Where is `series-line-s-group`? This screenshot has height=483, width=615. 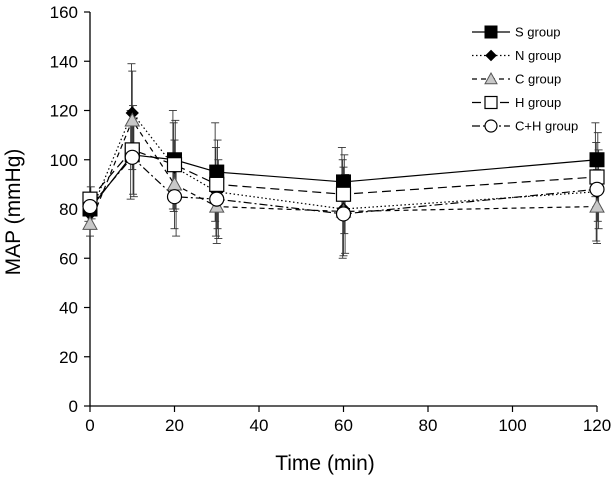 series-line-s-group is located at coordinates (343, 182).